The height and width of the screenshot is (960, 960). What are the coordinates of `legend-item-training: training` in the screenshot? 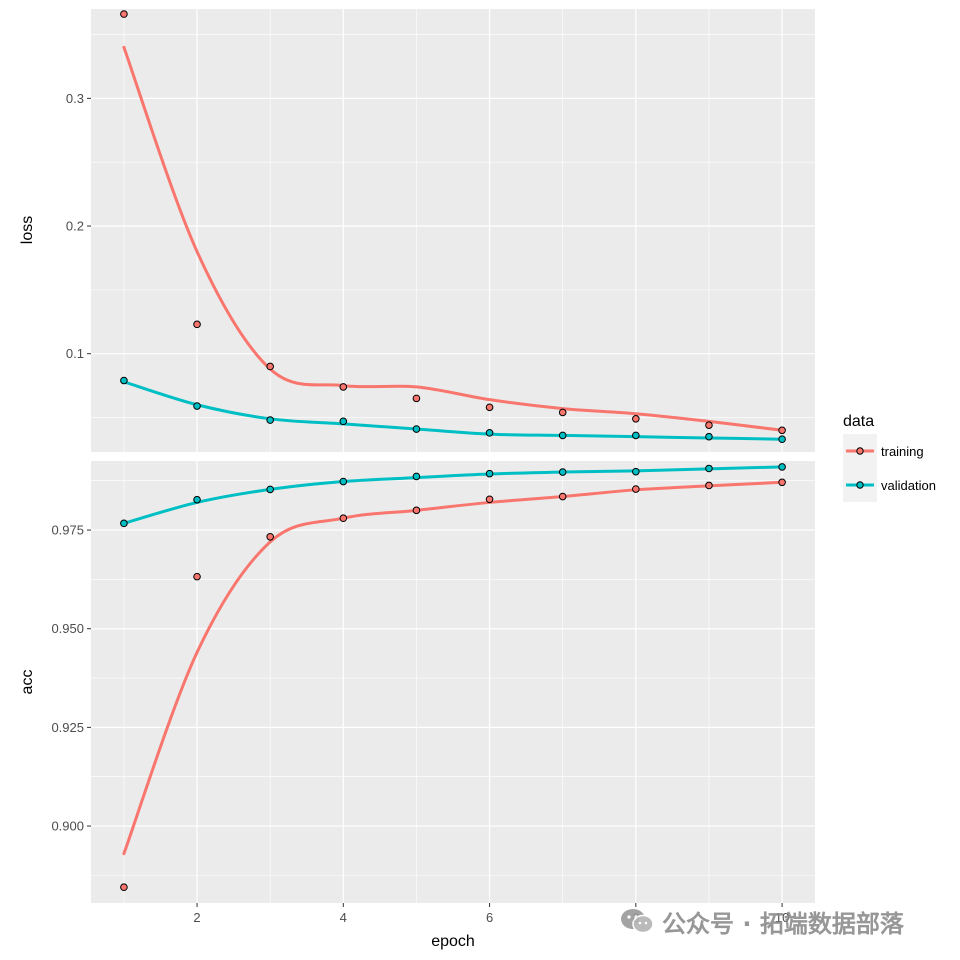 It's located at (883, 451).